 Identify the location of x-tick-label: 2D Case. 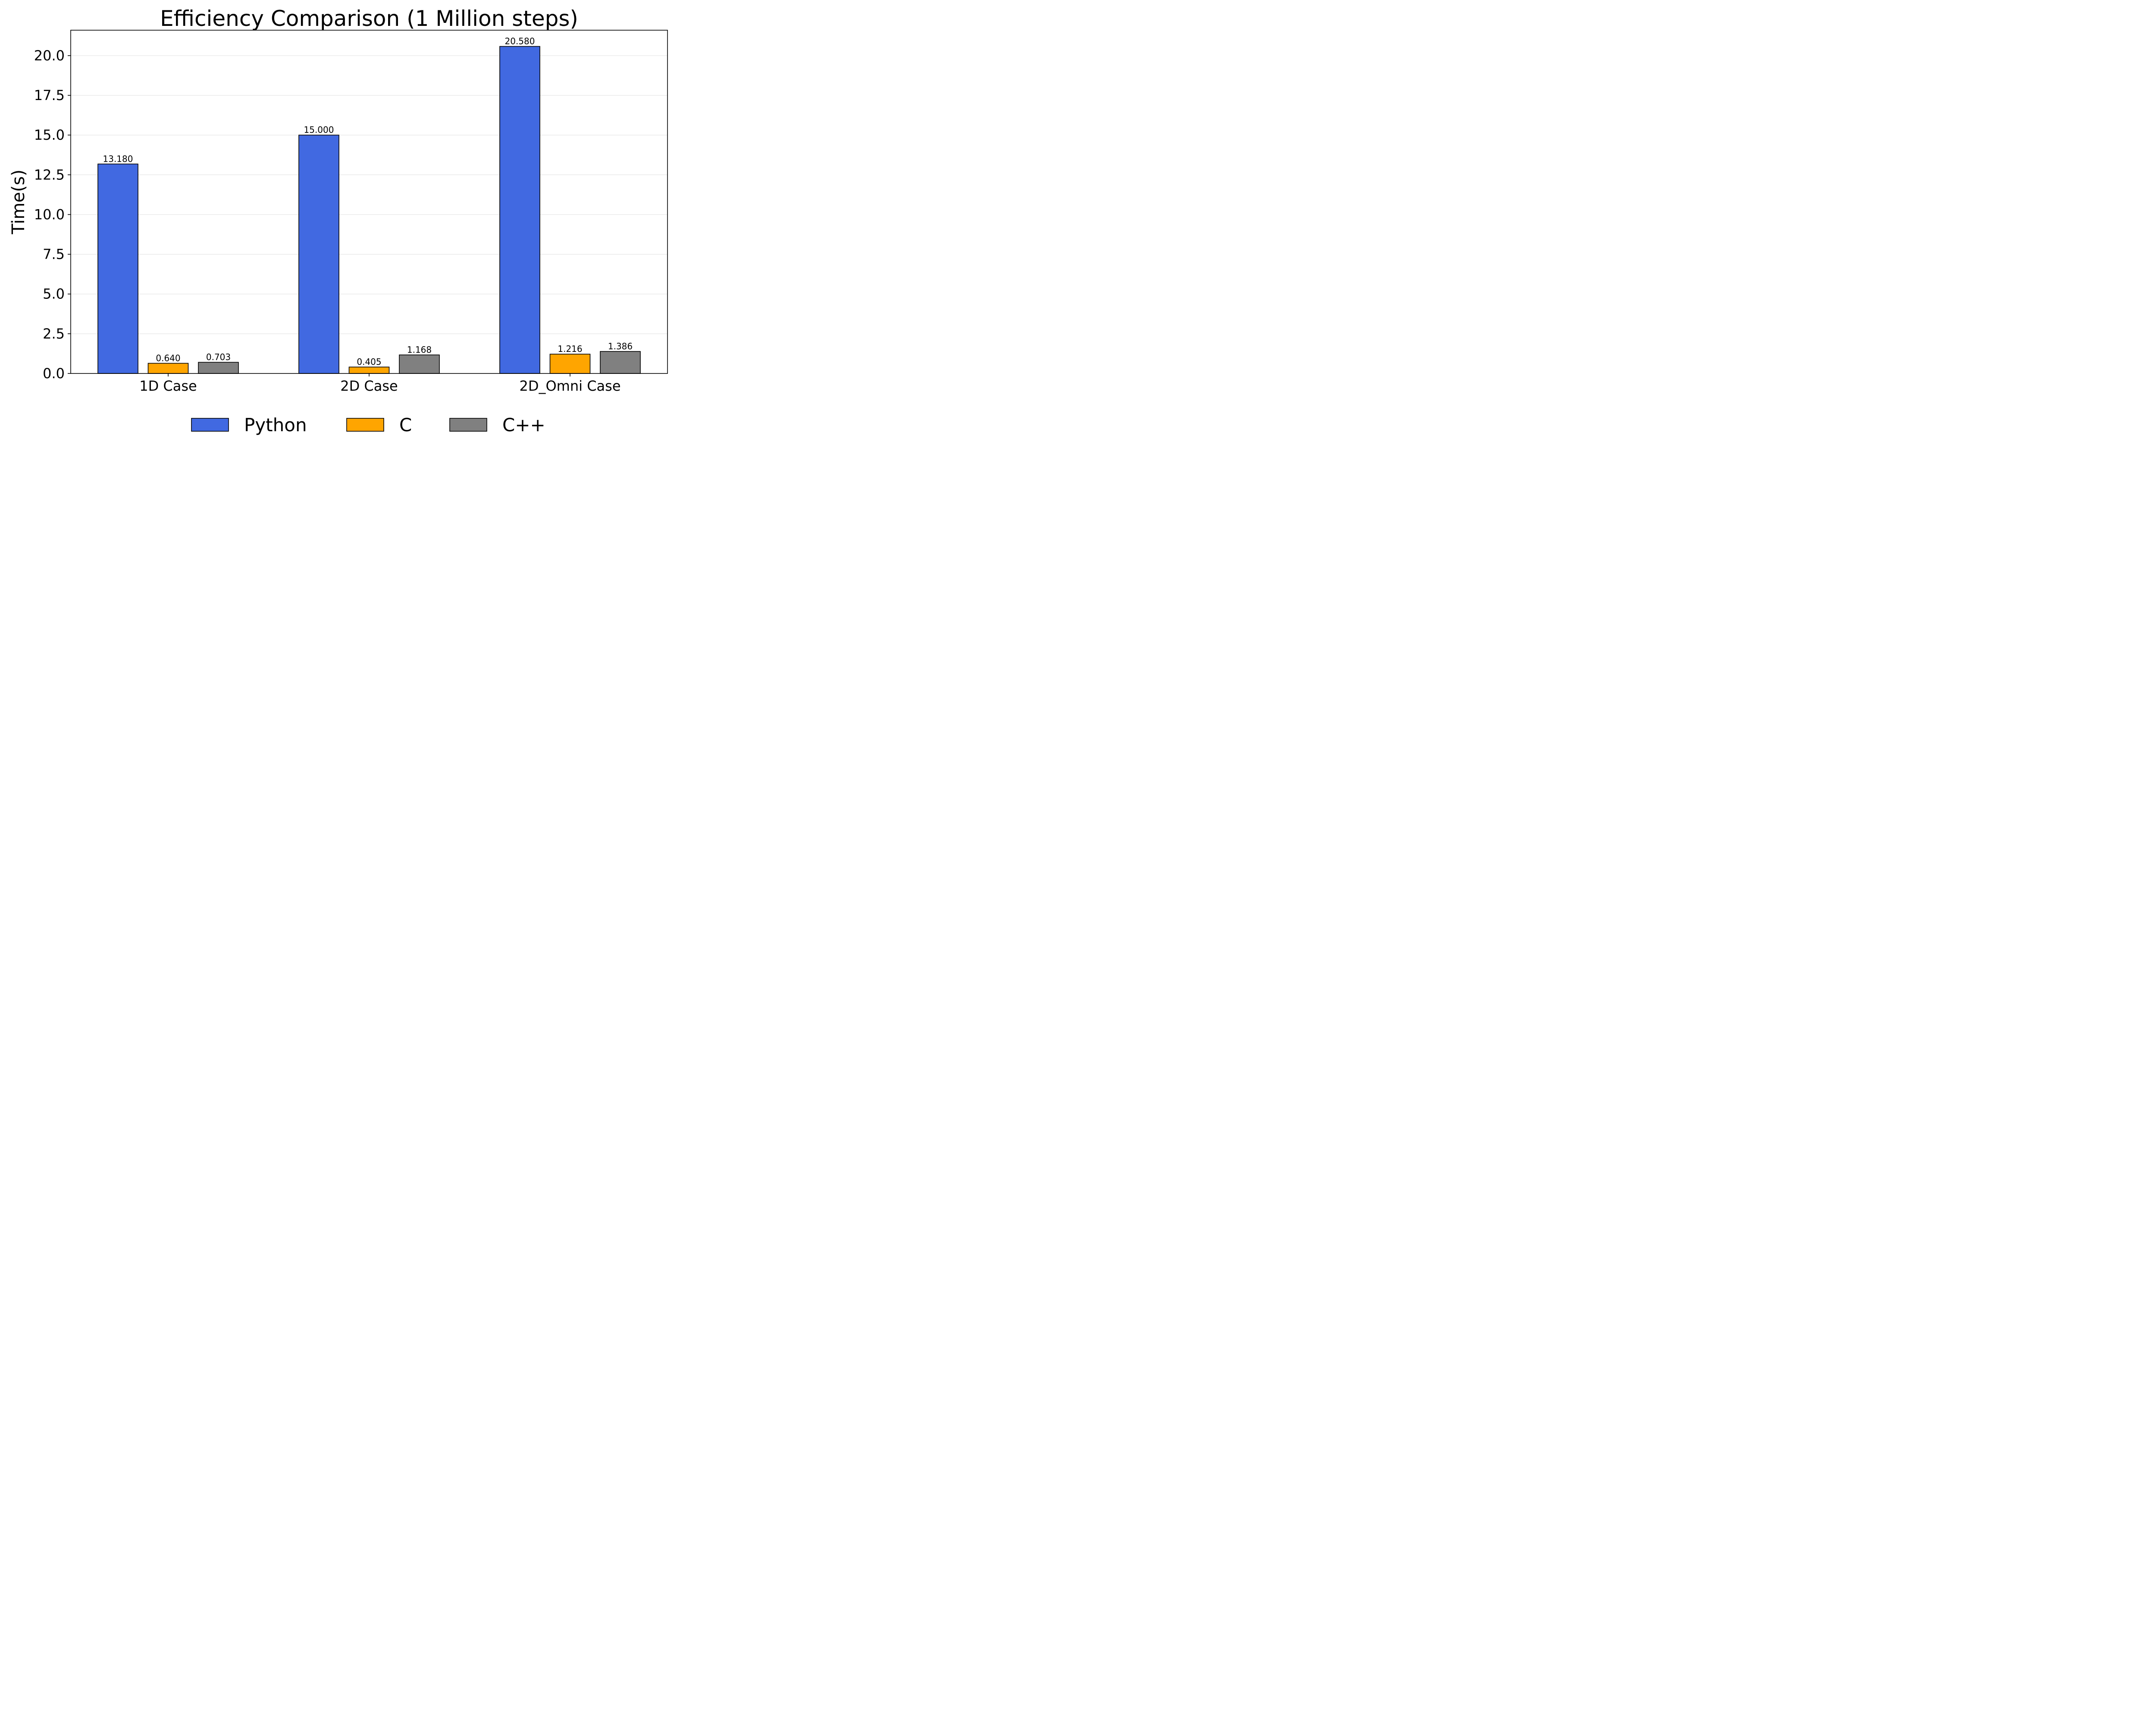
(369, 386).